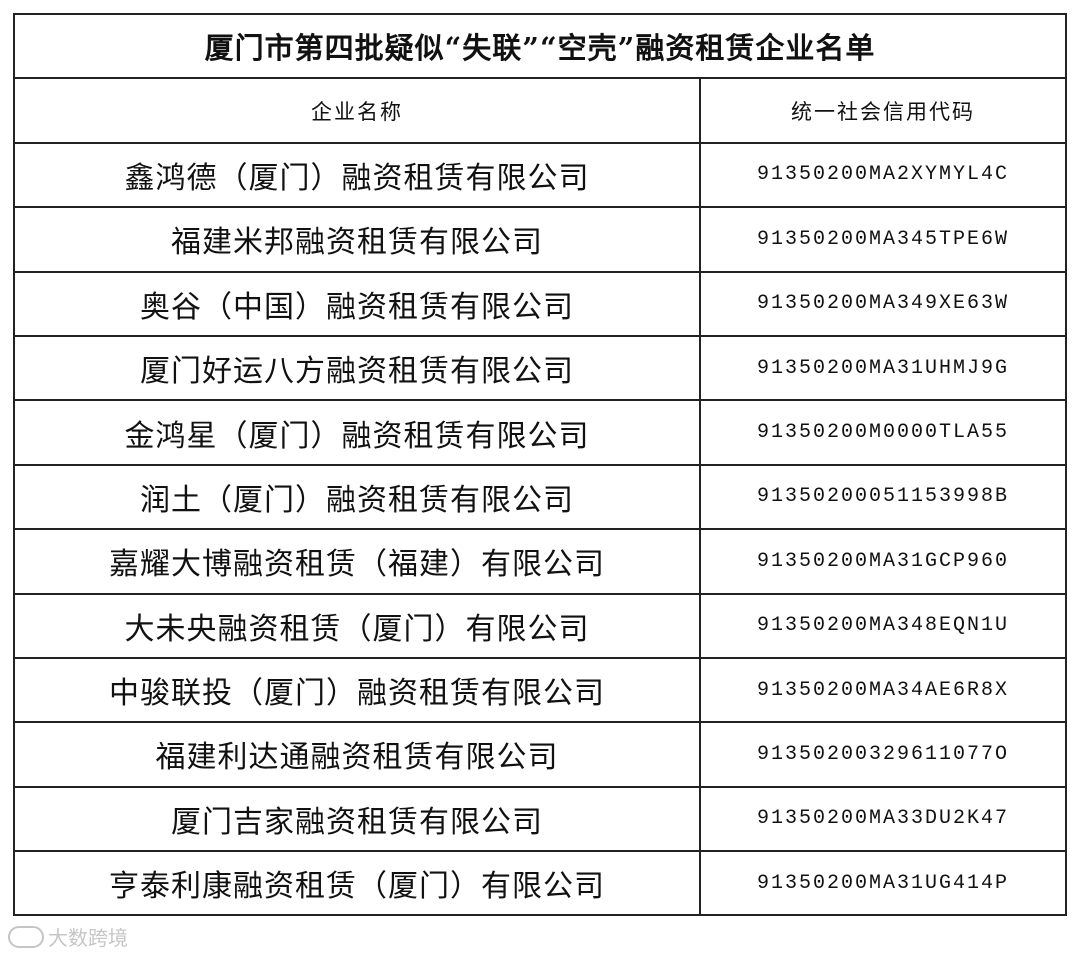 Image resolution: width=1080 pixels, height=955 pixels. I want to click on table-row: 金鸿星（厦门）融资租赁有限公司 91350200M0000TLA55, so click(540, 432).